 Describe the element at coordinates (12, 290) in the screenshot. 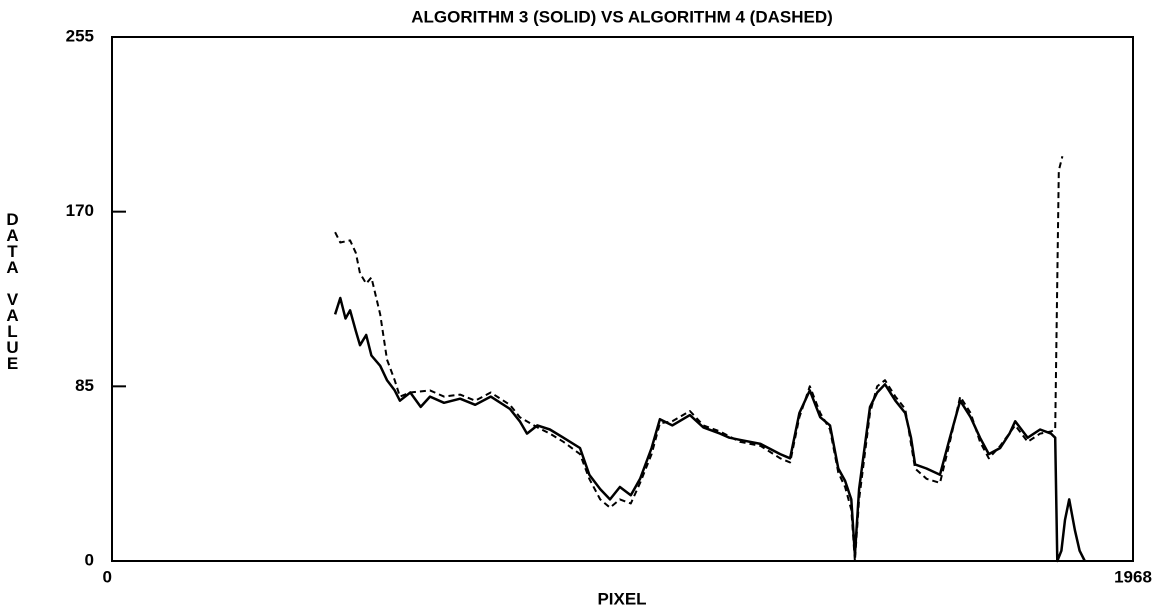

I see `y-axis-label: DATA VALUE` at that location.